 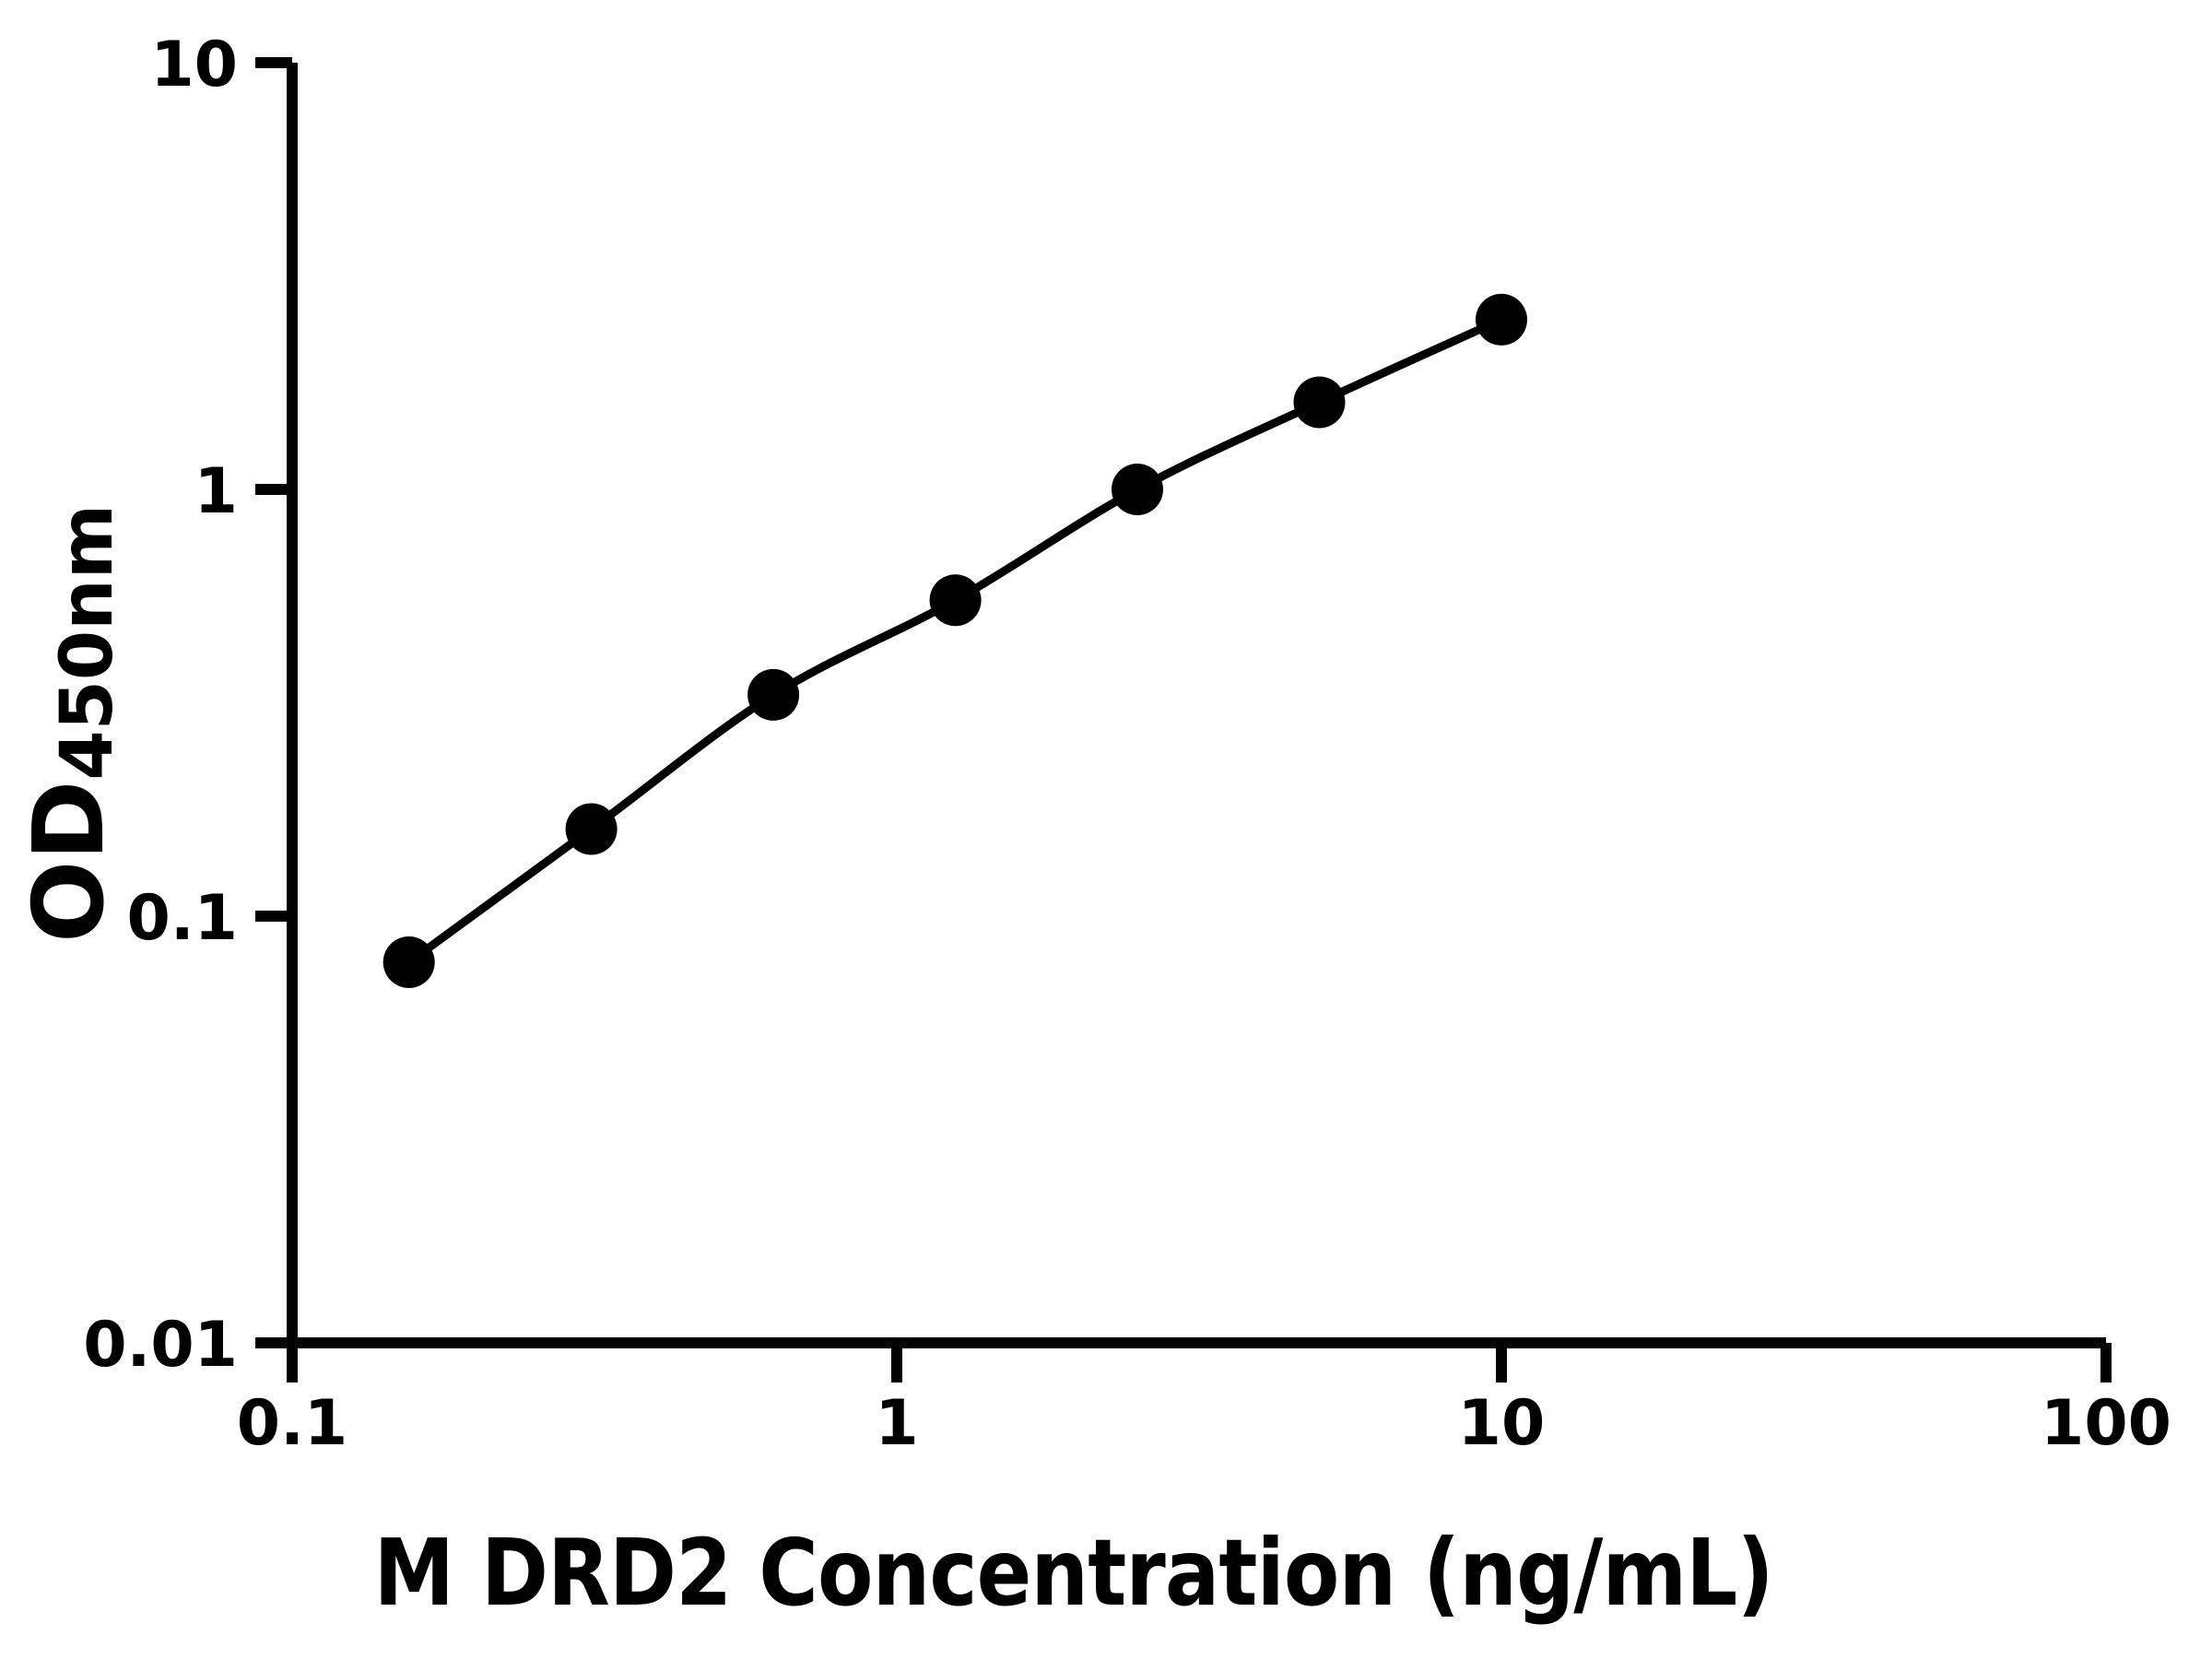 I want to click on y-axis-title: OD450nm, so click(x=69, y=723).